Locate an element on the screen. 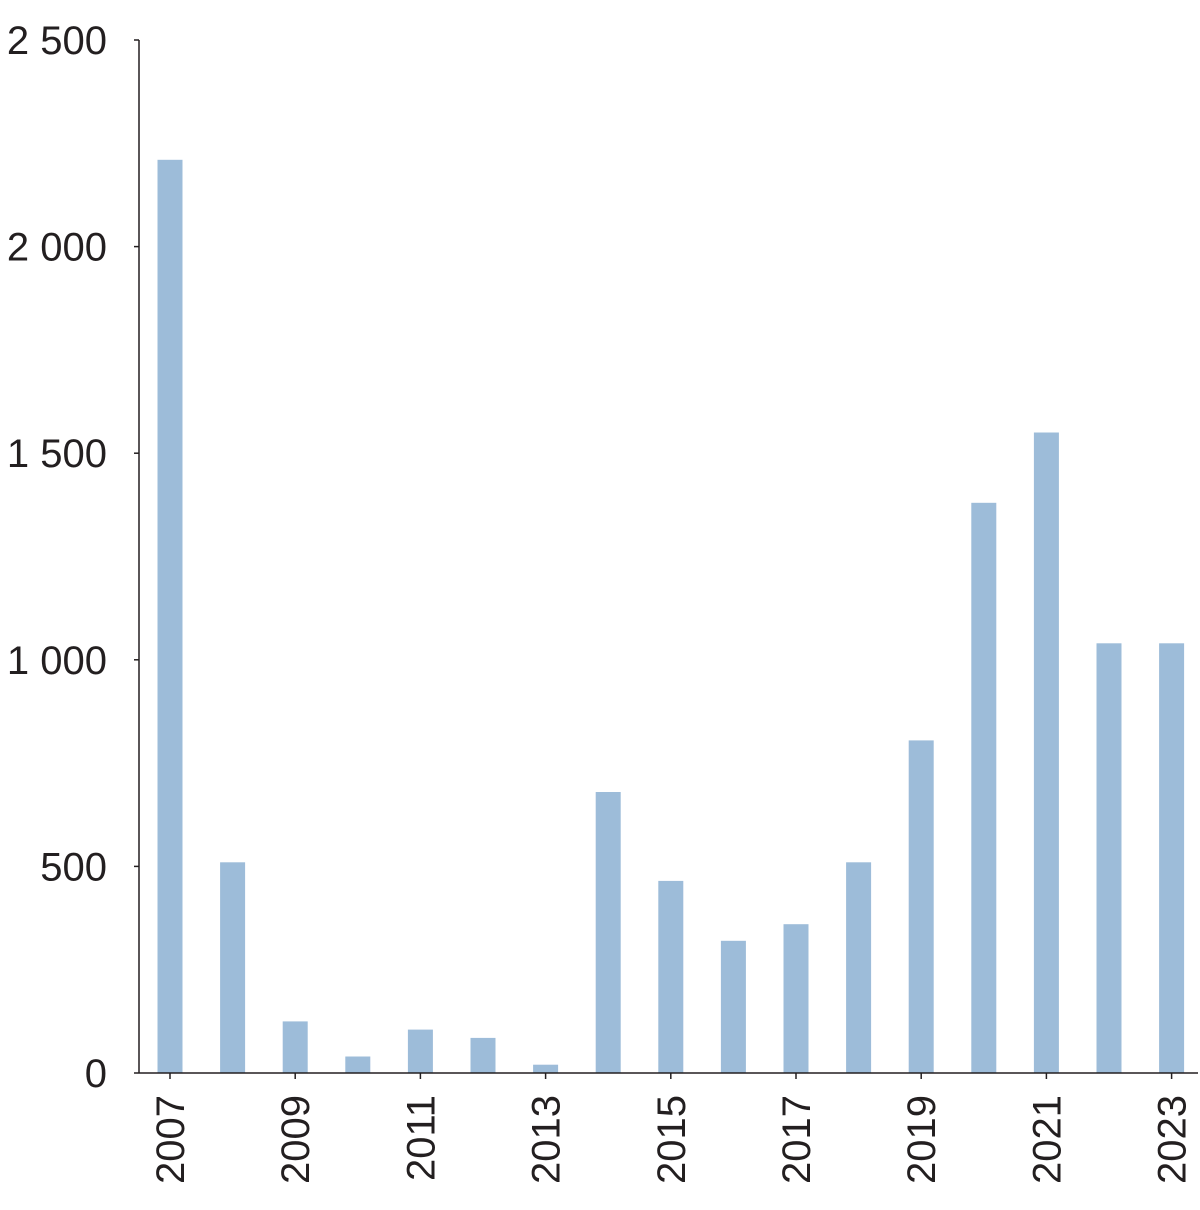 This screenshot has height=1210, width=1200. y-tick-label: 0 is located at coordinates (96, 1074).